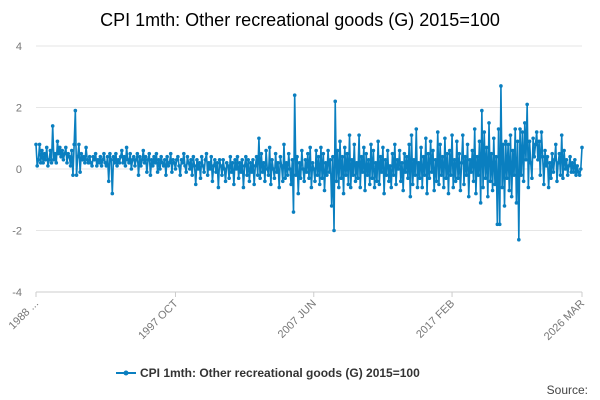  What do you see at coordinates (564, 320) in the screenshot?
I see `x-tick-label: 2026 MAR` at bounding box center [564, 320].